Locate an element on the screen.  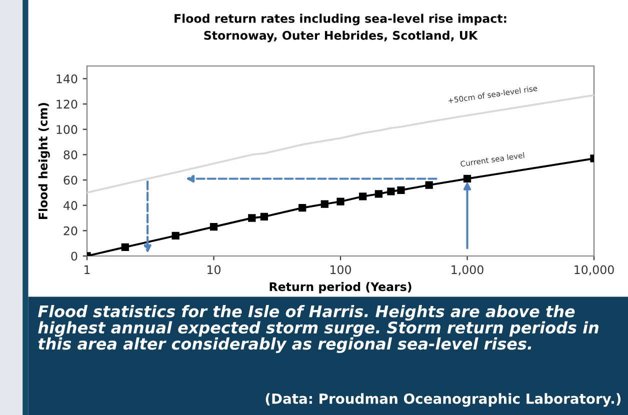
text: Flood statistics for the Isle of Harris. Heights are above the highest annual expected storm surge. Storm return periods in this area alter considerably as regional sea-level rises. is located at coordinates (318, 329).